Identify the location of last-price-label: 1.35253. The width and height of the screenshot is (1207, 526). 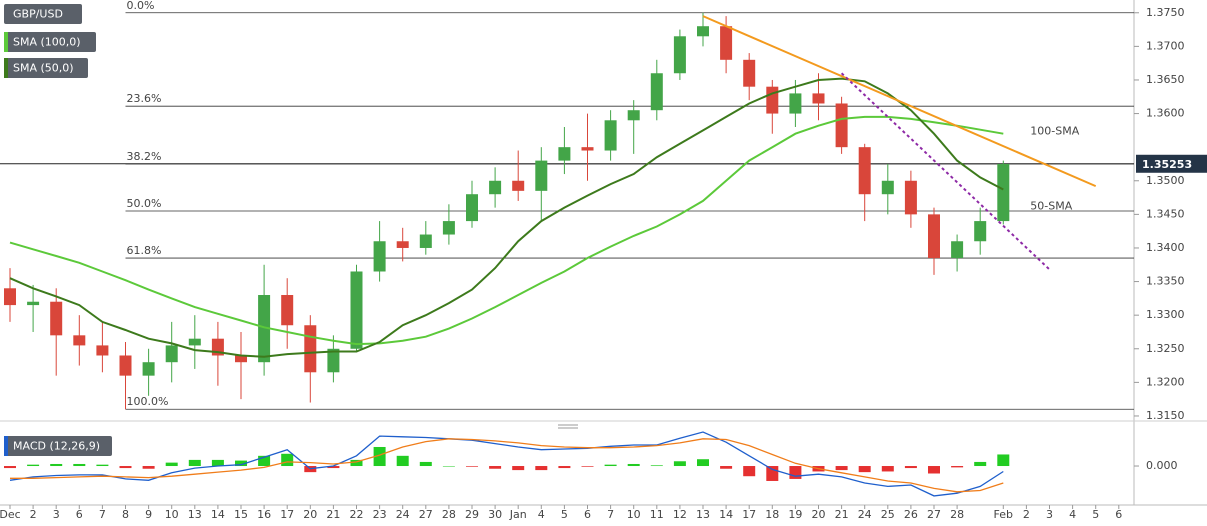
(1167, 164).